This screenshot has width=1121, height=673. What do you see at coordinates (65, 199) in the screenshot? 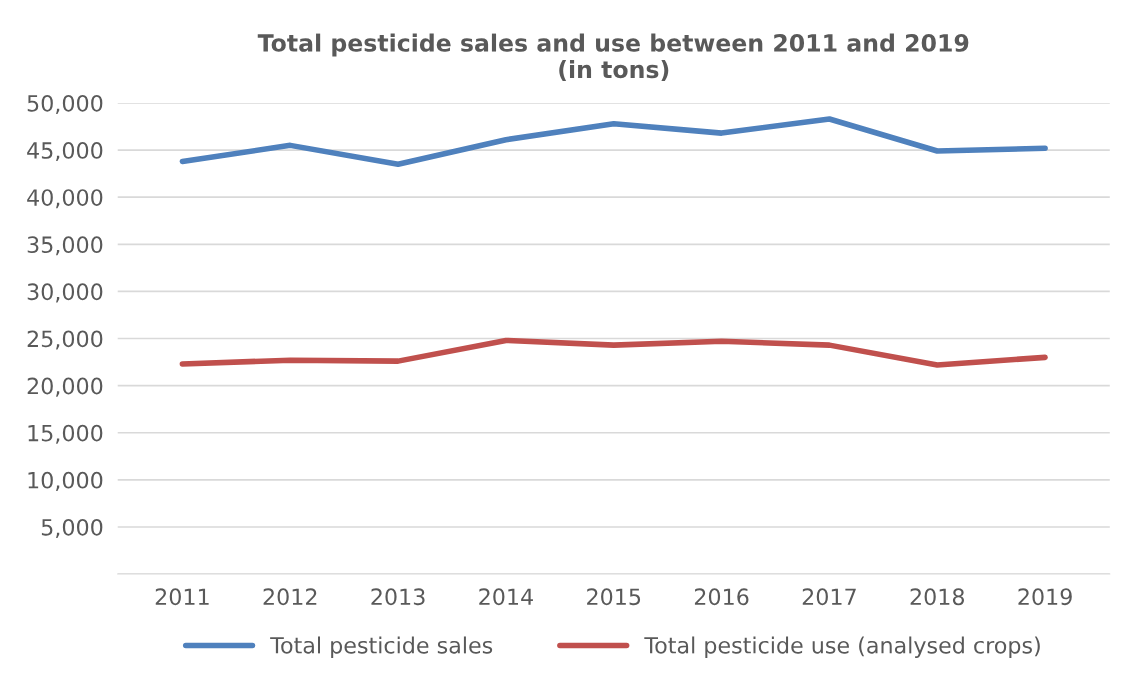
I see `y-tick-label: 40,000` at bounding box center [65, 199].